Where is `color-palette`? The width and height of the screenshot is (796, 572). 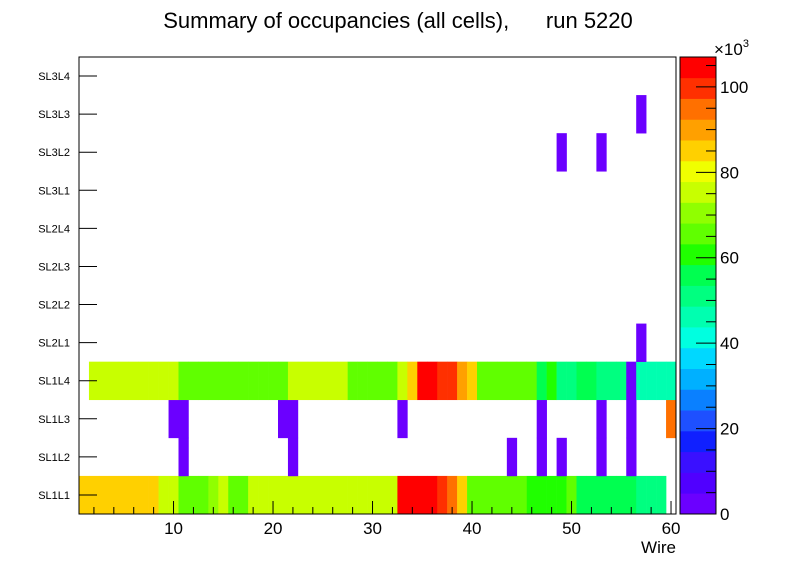 color-palette is located at coordinates (698, 286).